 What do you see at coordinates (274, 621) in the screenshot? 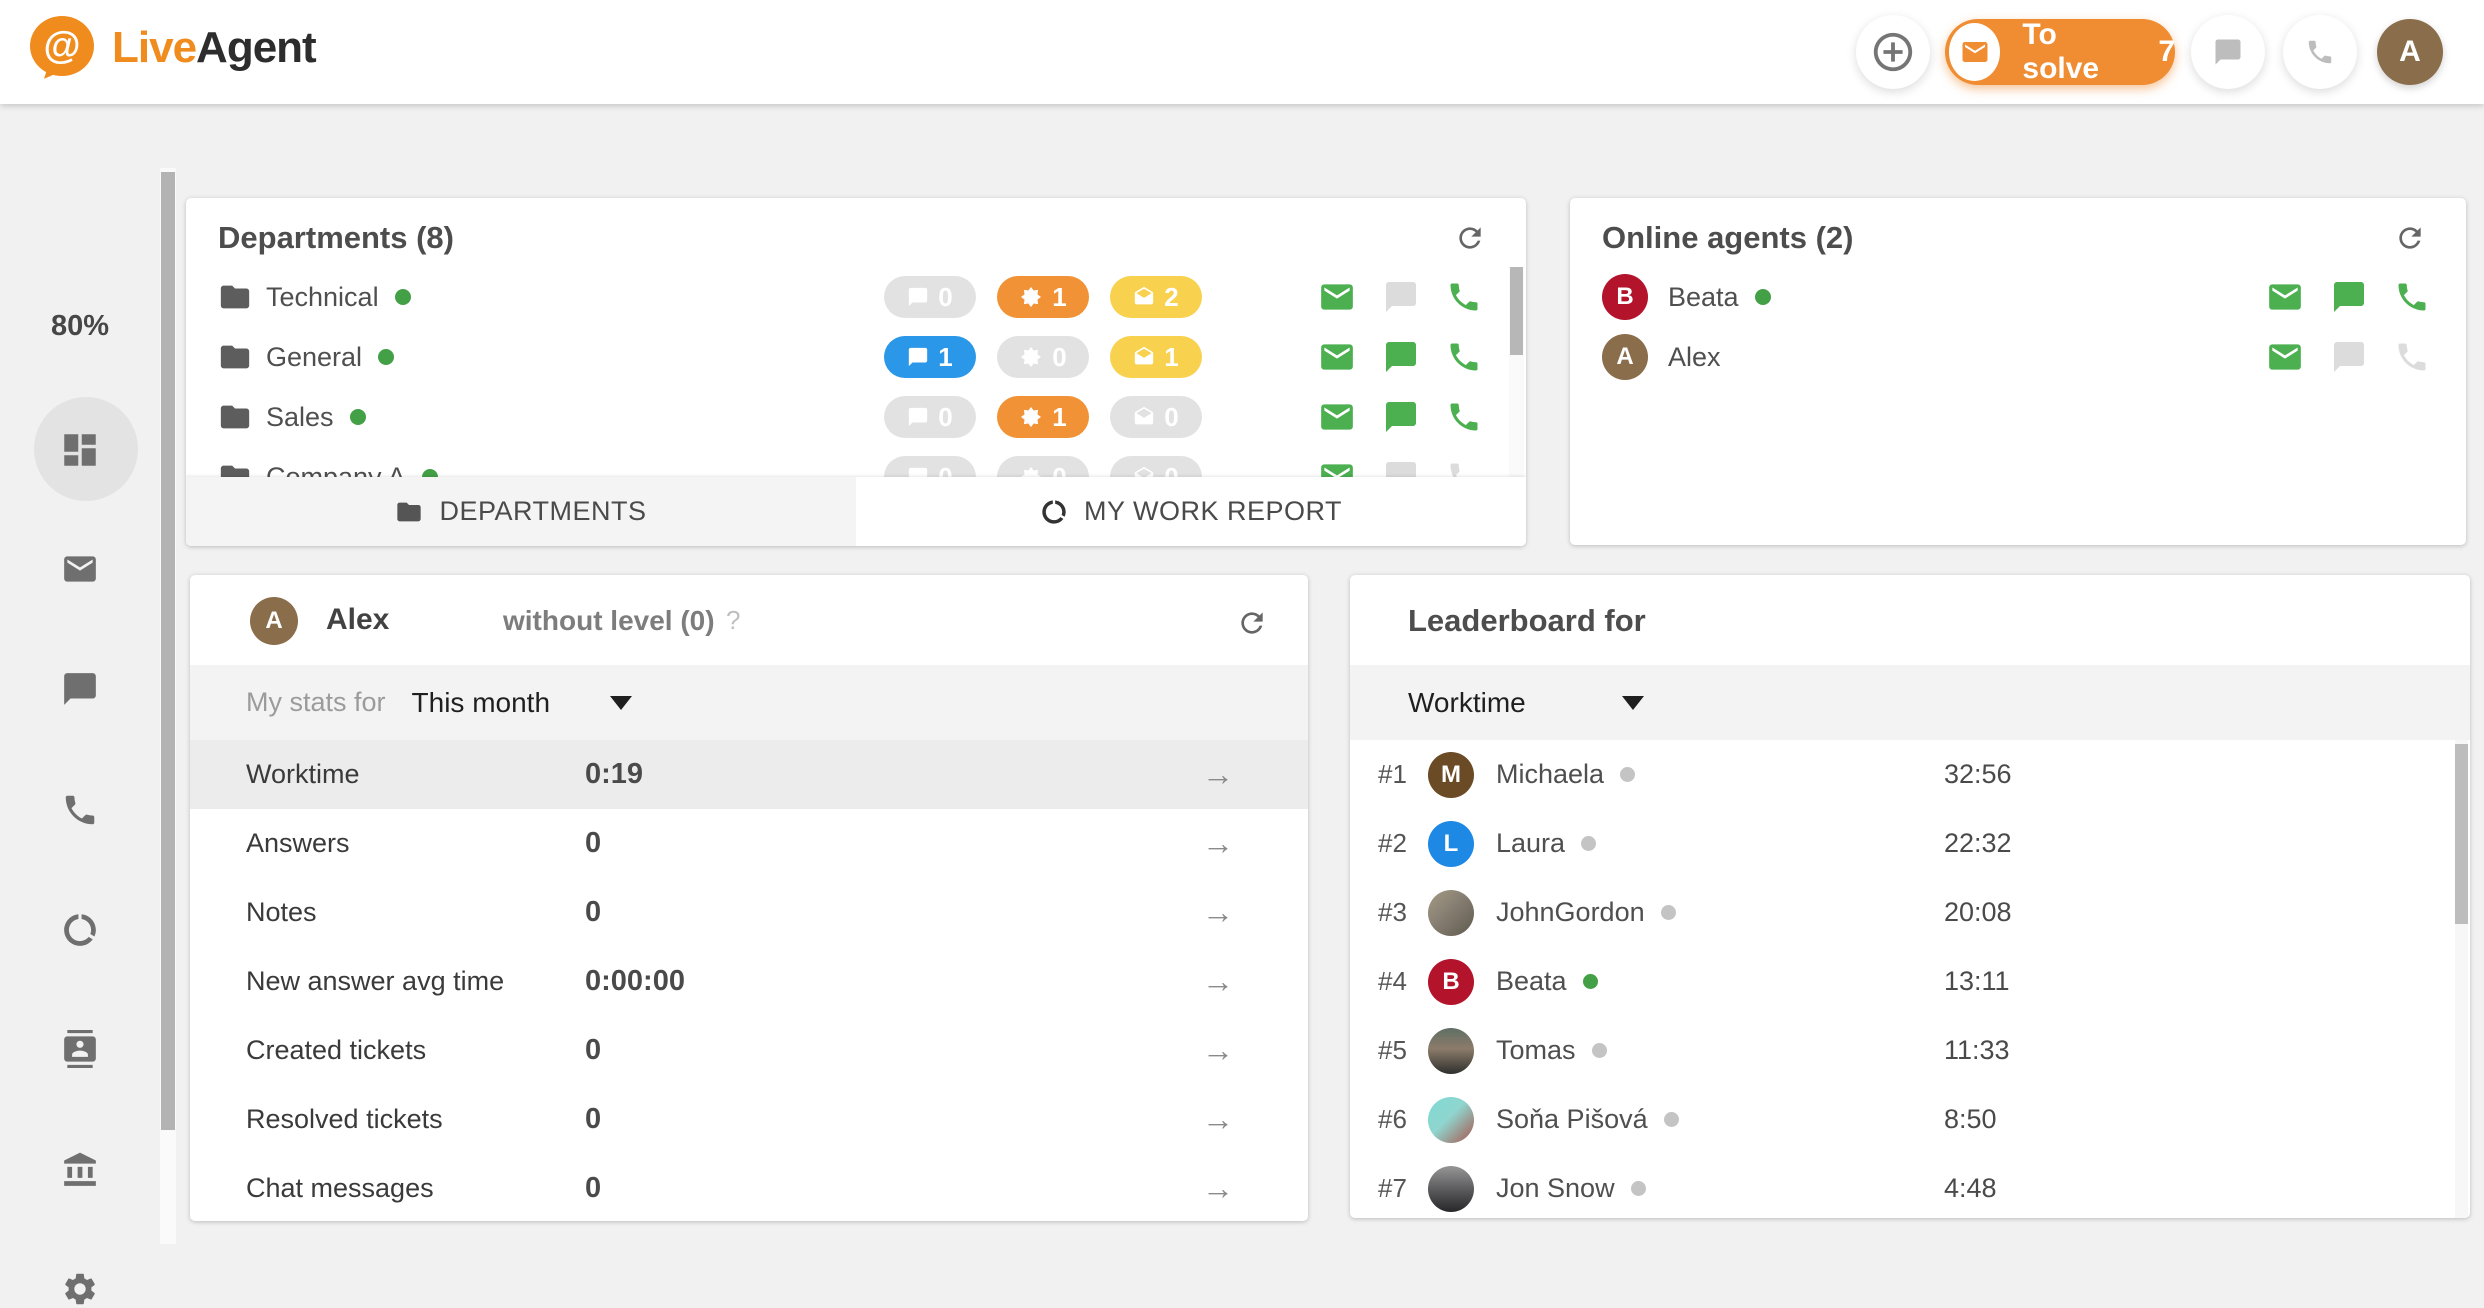
I see `agent-avatar: A` at bounding box center [274, 621].